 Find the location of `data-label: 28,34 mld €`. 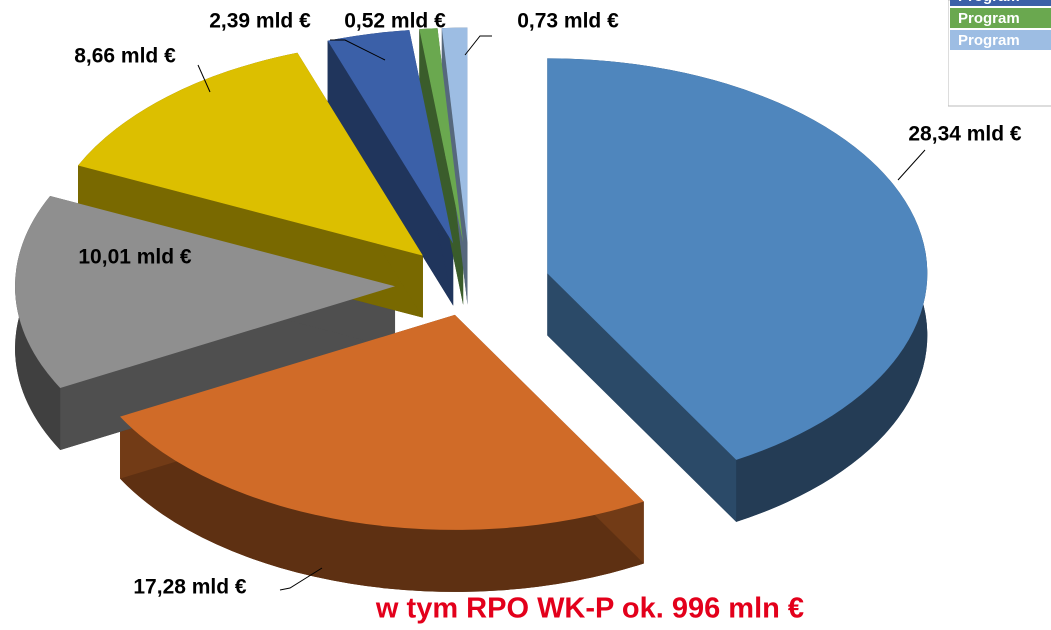

data-label: 28,34 mld € is located at coordinates (965, 134).